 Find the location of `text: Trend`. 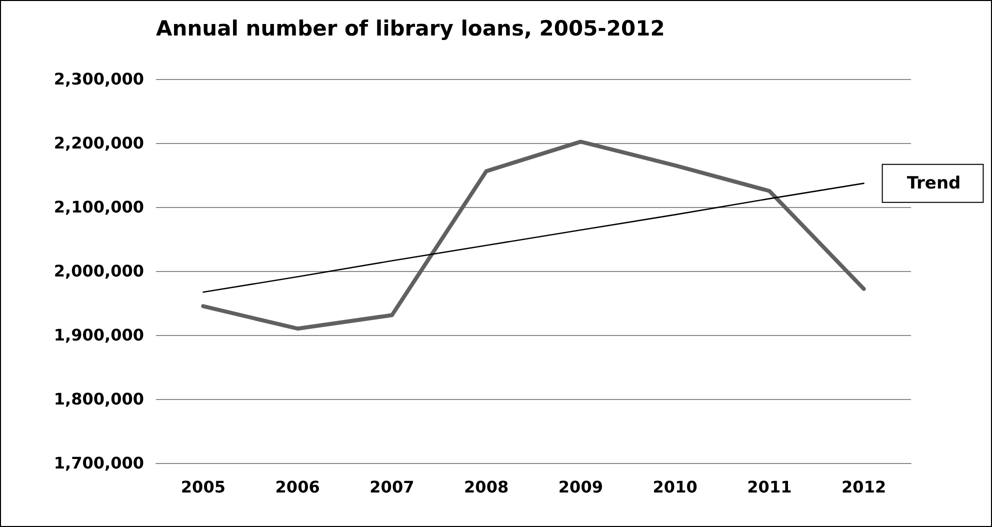

text: Trend is located at coordinates (933, 183).